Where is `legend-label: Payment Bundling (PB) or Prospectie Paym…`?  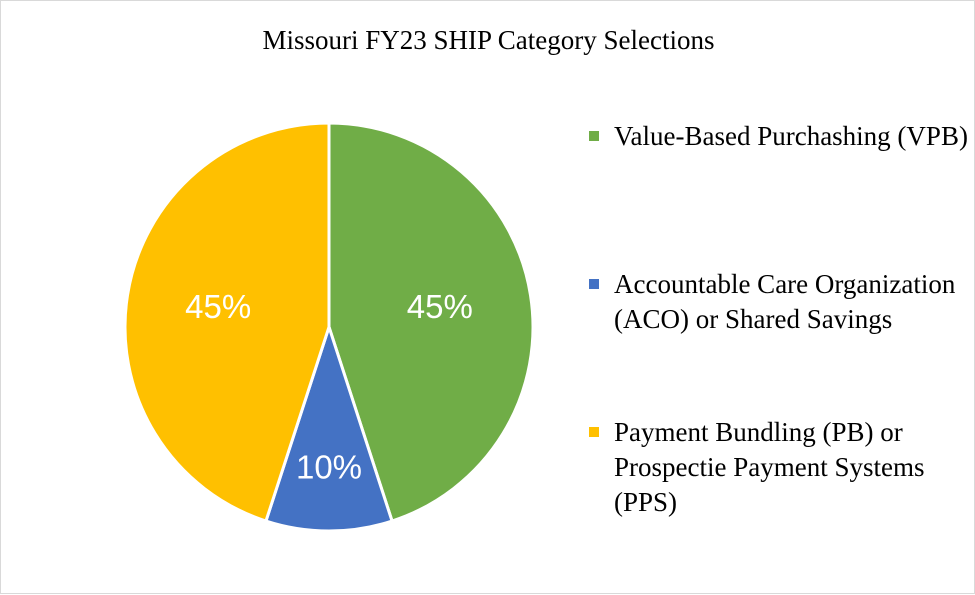 legend-label: Payment Bundling (PB) or Prospectie Paym… is located at coordinates (769, 467).